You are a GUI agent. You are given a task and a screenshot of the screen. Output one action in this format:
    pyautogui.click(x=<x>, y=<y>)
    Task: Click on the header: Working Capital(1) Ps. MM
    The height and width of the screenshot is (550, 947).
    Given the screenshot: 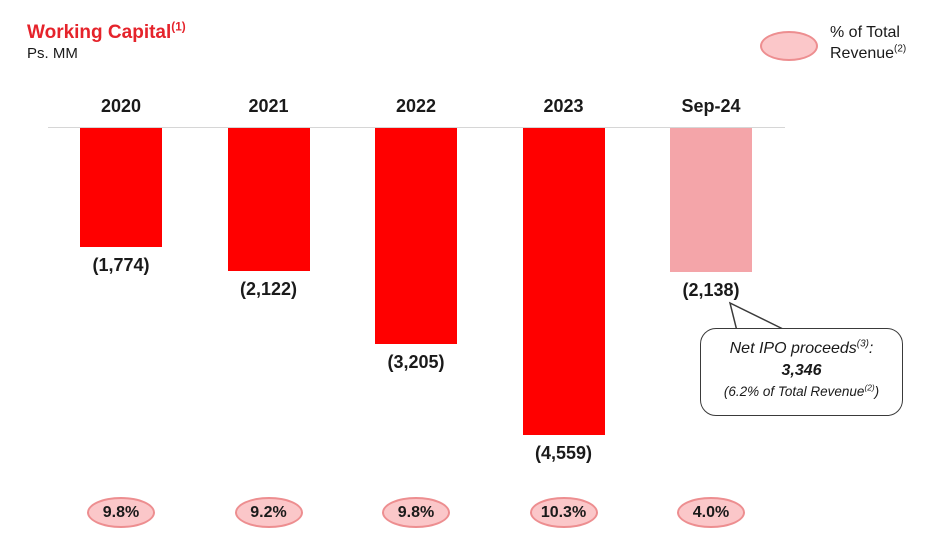 What is the action you would take?
    pyautogui.click(x=106, y=41)
    